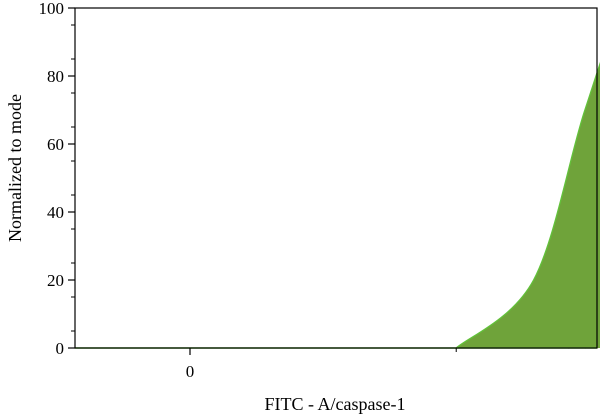 The height and width of the screenshot is (418, 600). What do you see at coordinates (55, 212) in the screenshot?
I see `y-tick-label: 40` at bounding box center [55, 212].